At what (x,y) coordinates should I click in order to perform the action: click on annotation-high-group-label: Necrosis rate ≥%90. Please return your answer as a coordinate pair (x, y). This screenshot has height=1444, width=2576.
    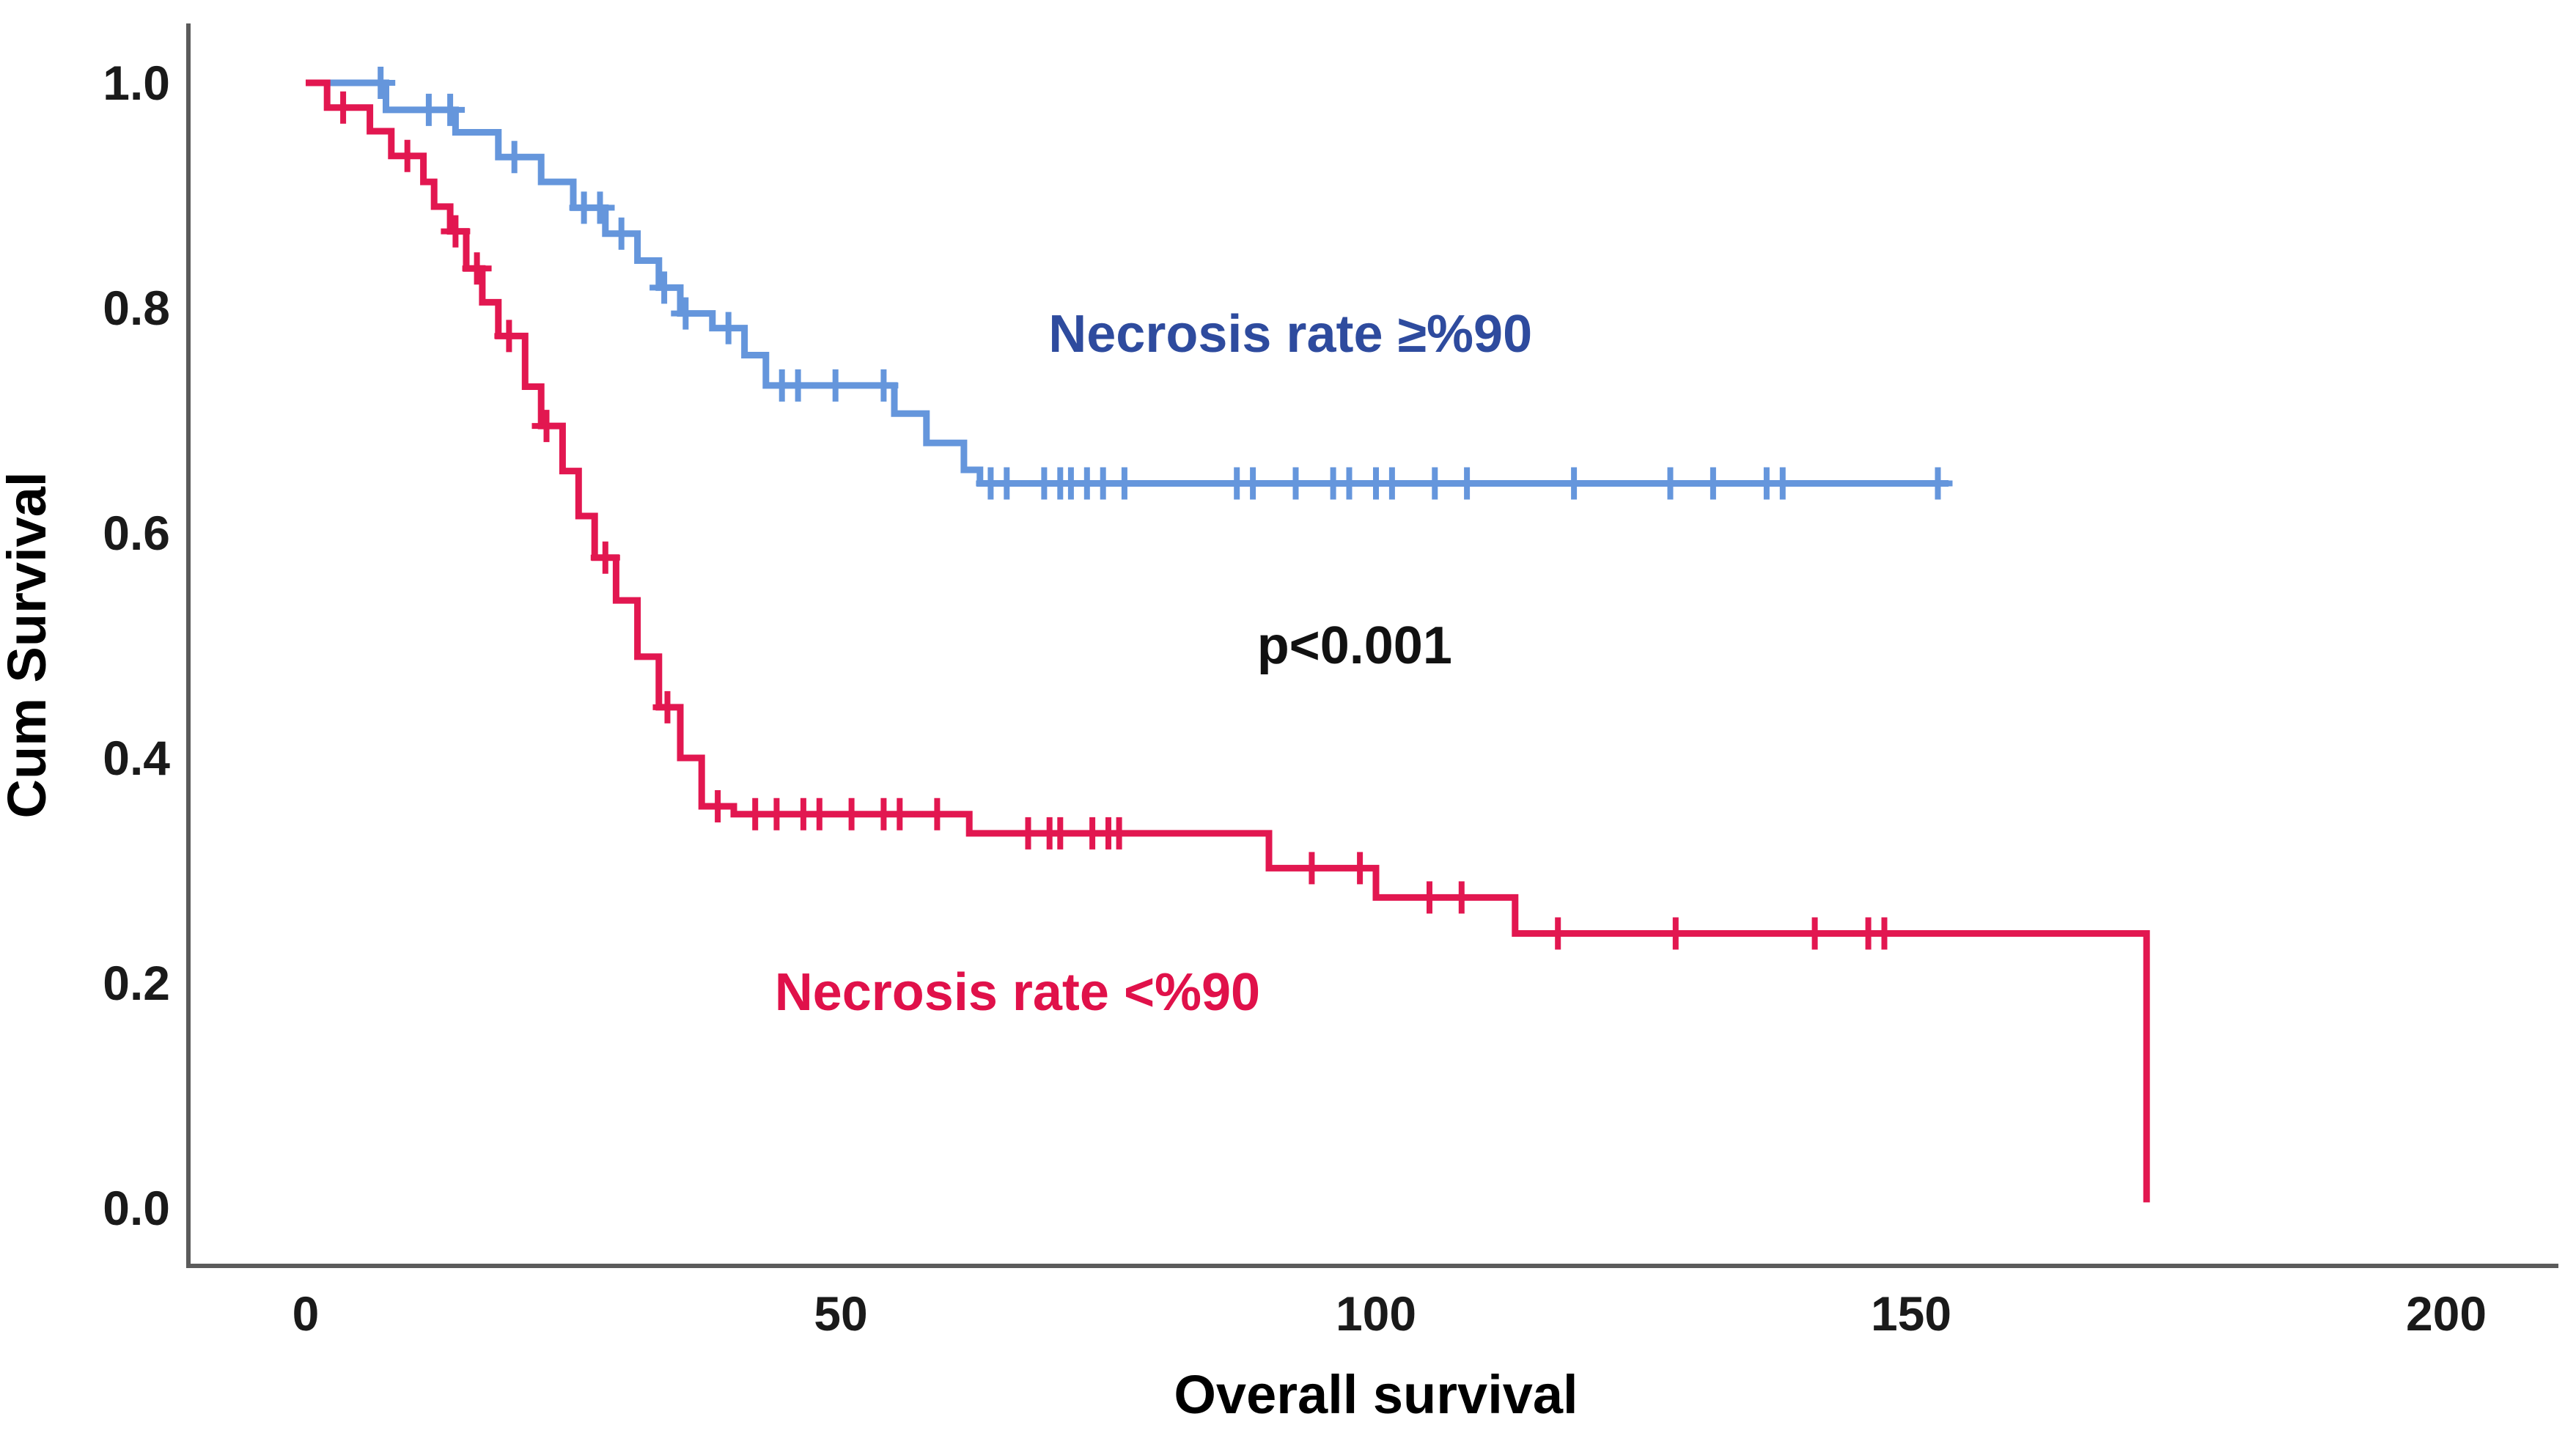
    Looking at the image, I should click on (1290, 334).